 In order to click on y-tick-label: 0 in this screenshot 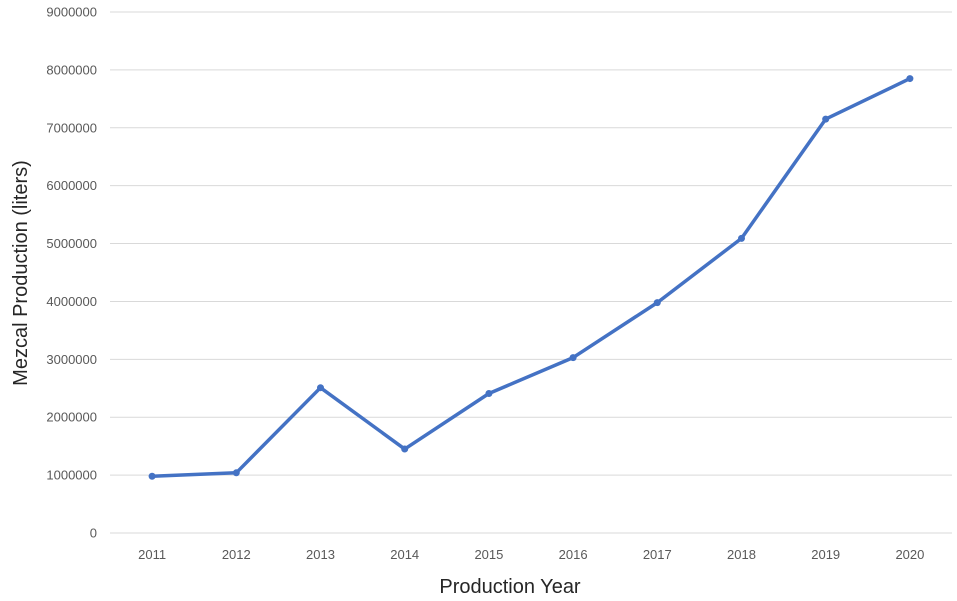, I will do `click(93, 533)`.